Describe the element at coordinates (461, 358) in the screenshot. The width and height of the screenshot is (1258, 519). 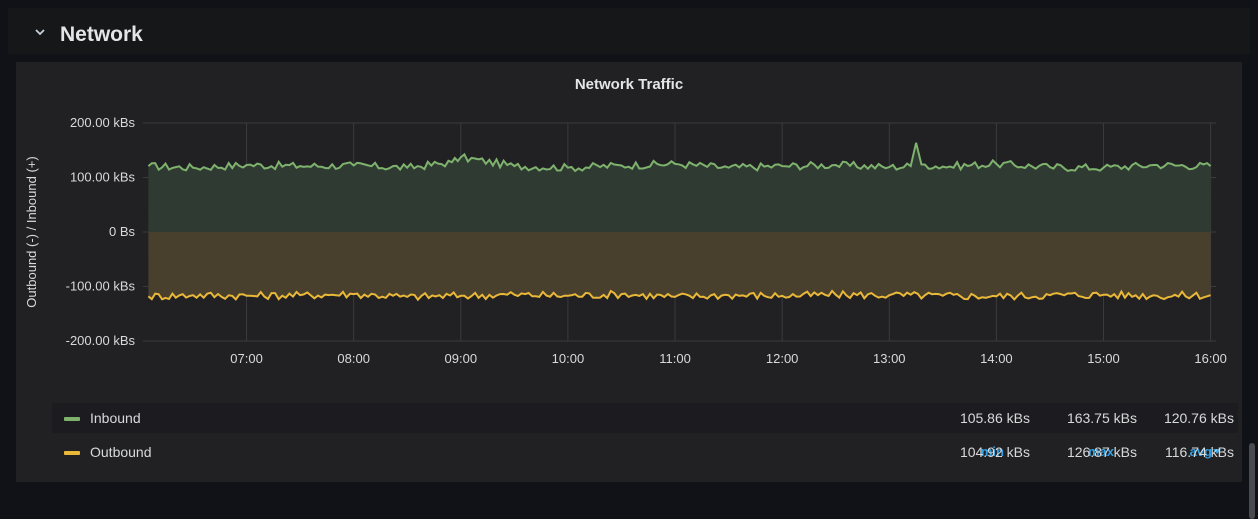
I see `x-tick-label: 09:00` at that location.